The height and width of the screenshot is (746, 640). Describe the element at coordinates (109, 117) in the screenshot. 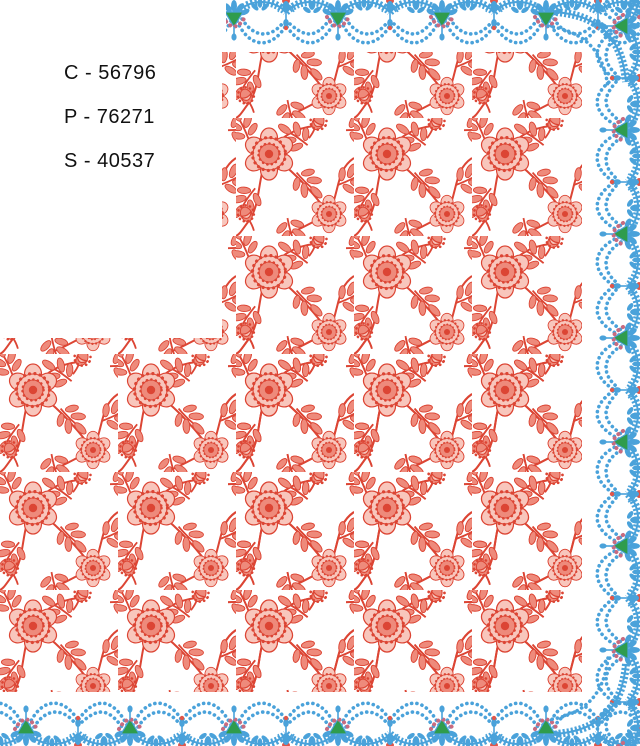

I see `stat-points: P - 76271` at that location.